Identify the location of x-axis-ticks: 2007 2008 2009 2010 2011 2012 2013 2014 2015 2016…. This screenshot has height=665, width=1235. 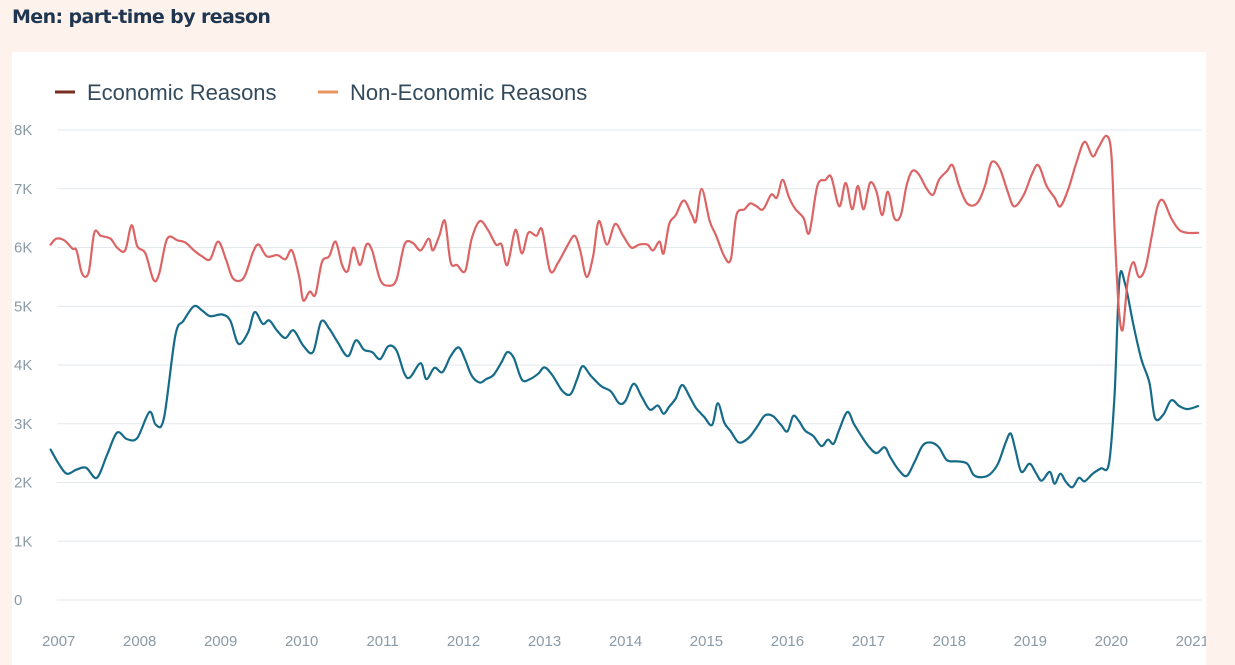
(624, 641).